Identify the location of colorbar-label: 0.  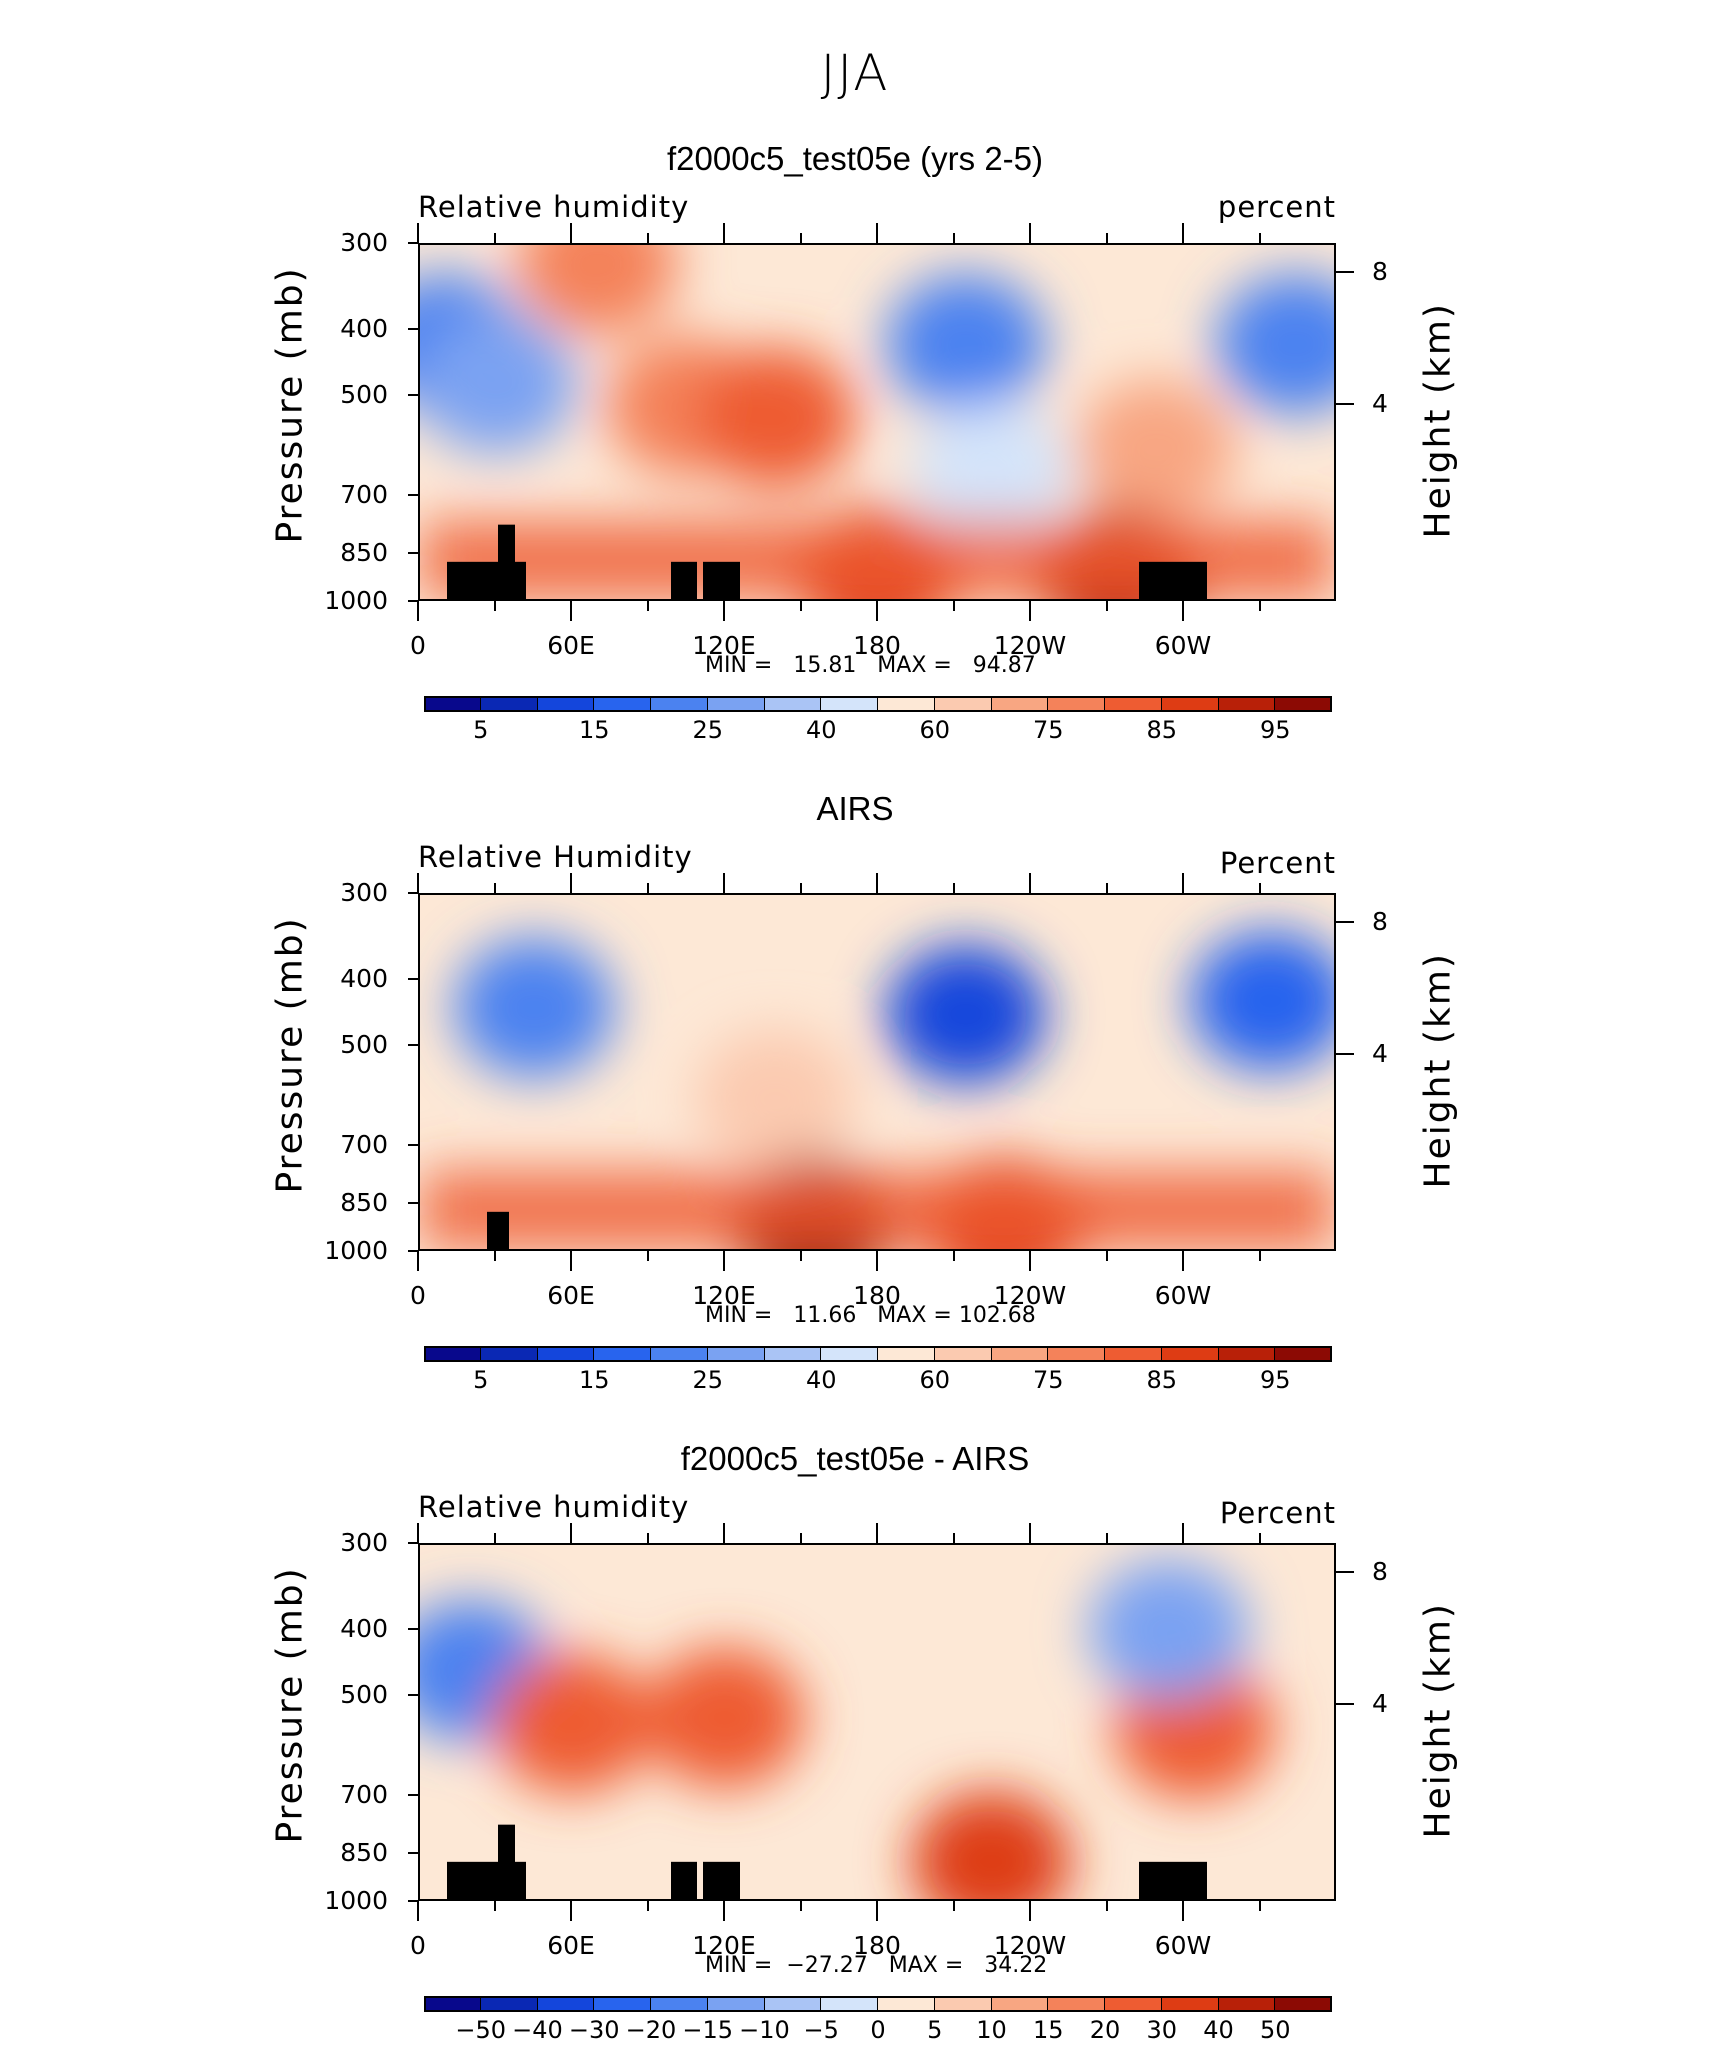
(878, 2030).